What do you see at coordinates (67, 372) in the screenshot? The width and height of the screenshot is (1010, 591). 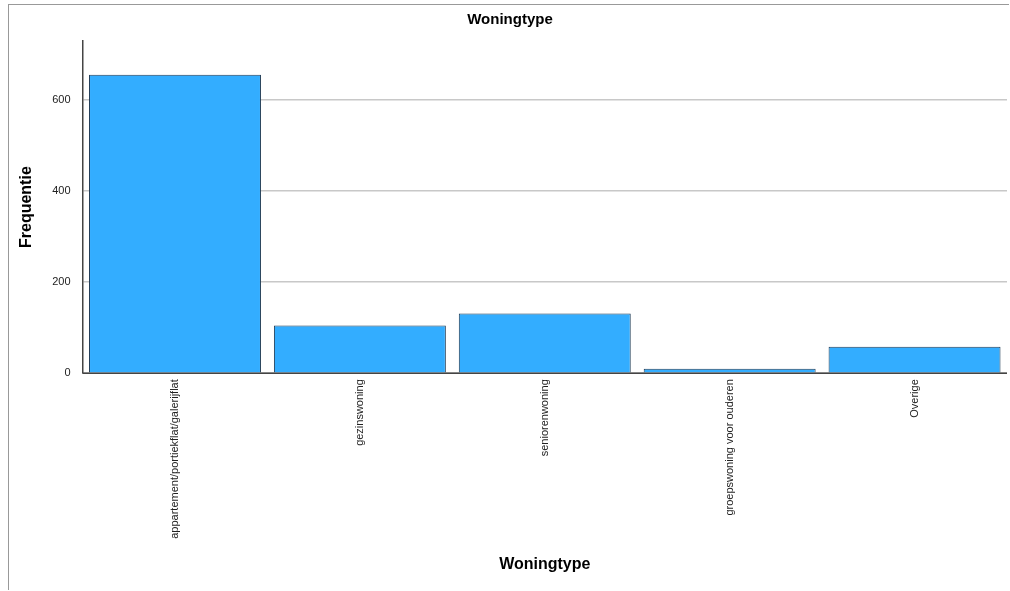 I see `y-tick-label: 0` at bounding box center [67, 372].